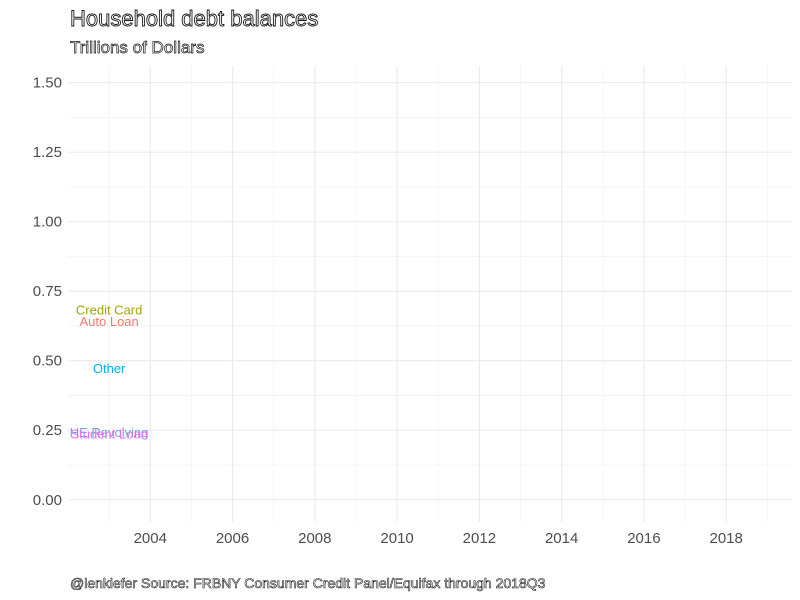  I want to click on chart-title: Household debt balances, so click(194, 18).